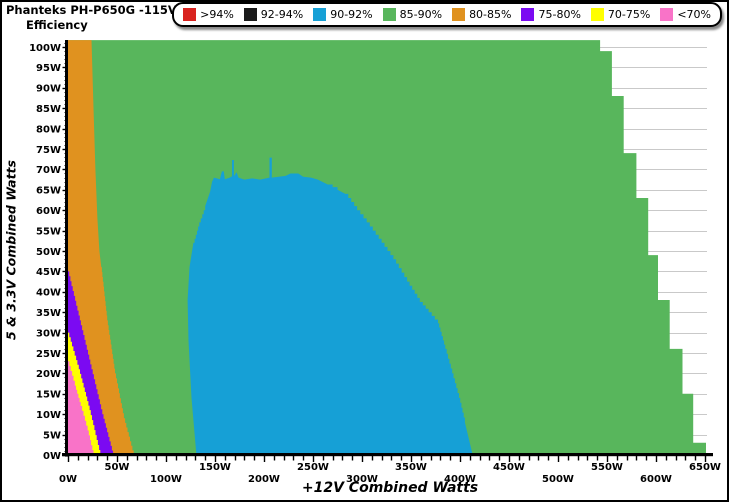 The width and height of the screenshot is (729, 504). I want to click on svg-text: 150W, so click(215, 467).